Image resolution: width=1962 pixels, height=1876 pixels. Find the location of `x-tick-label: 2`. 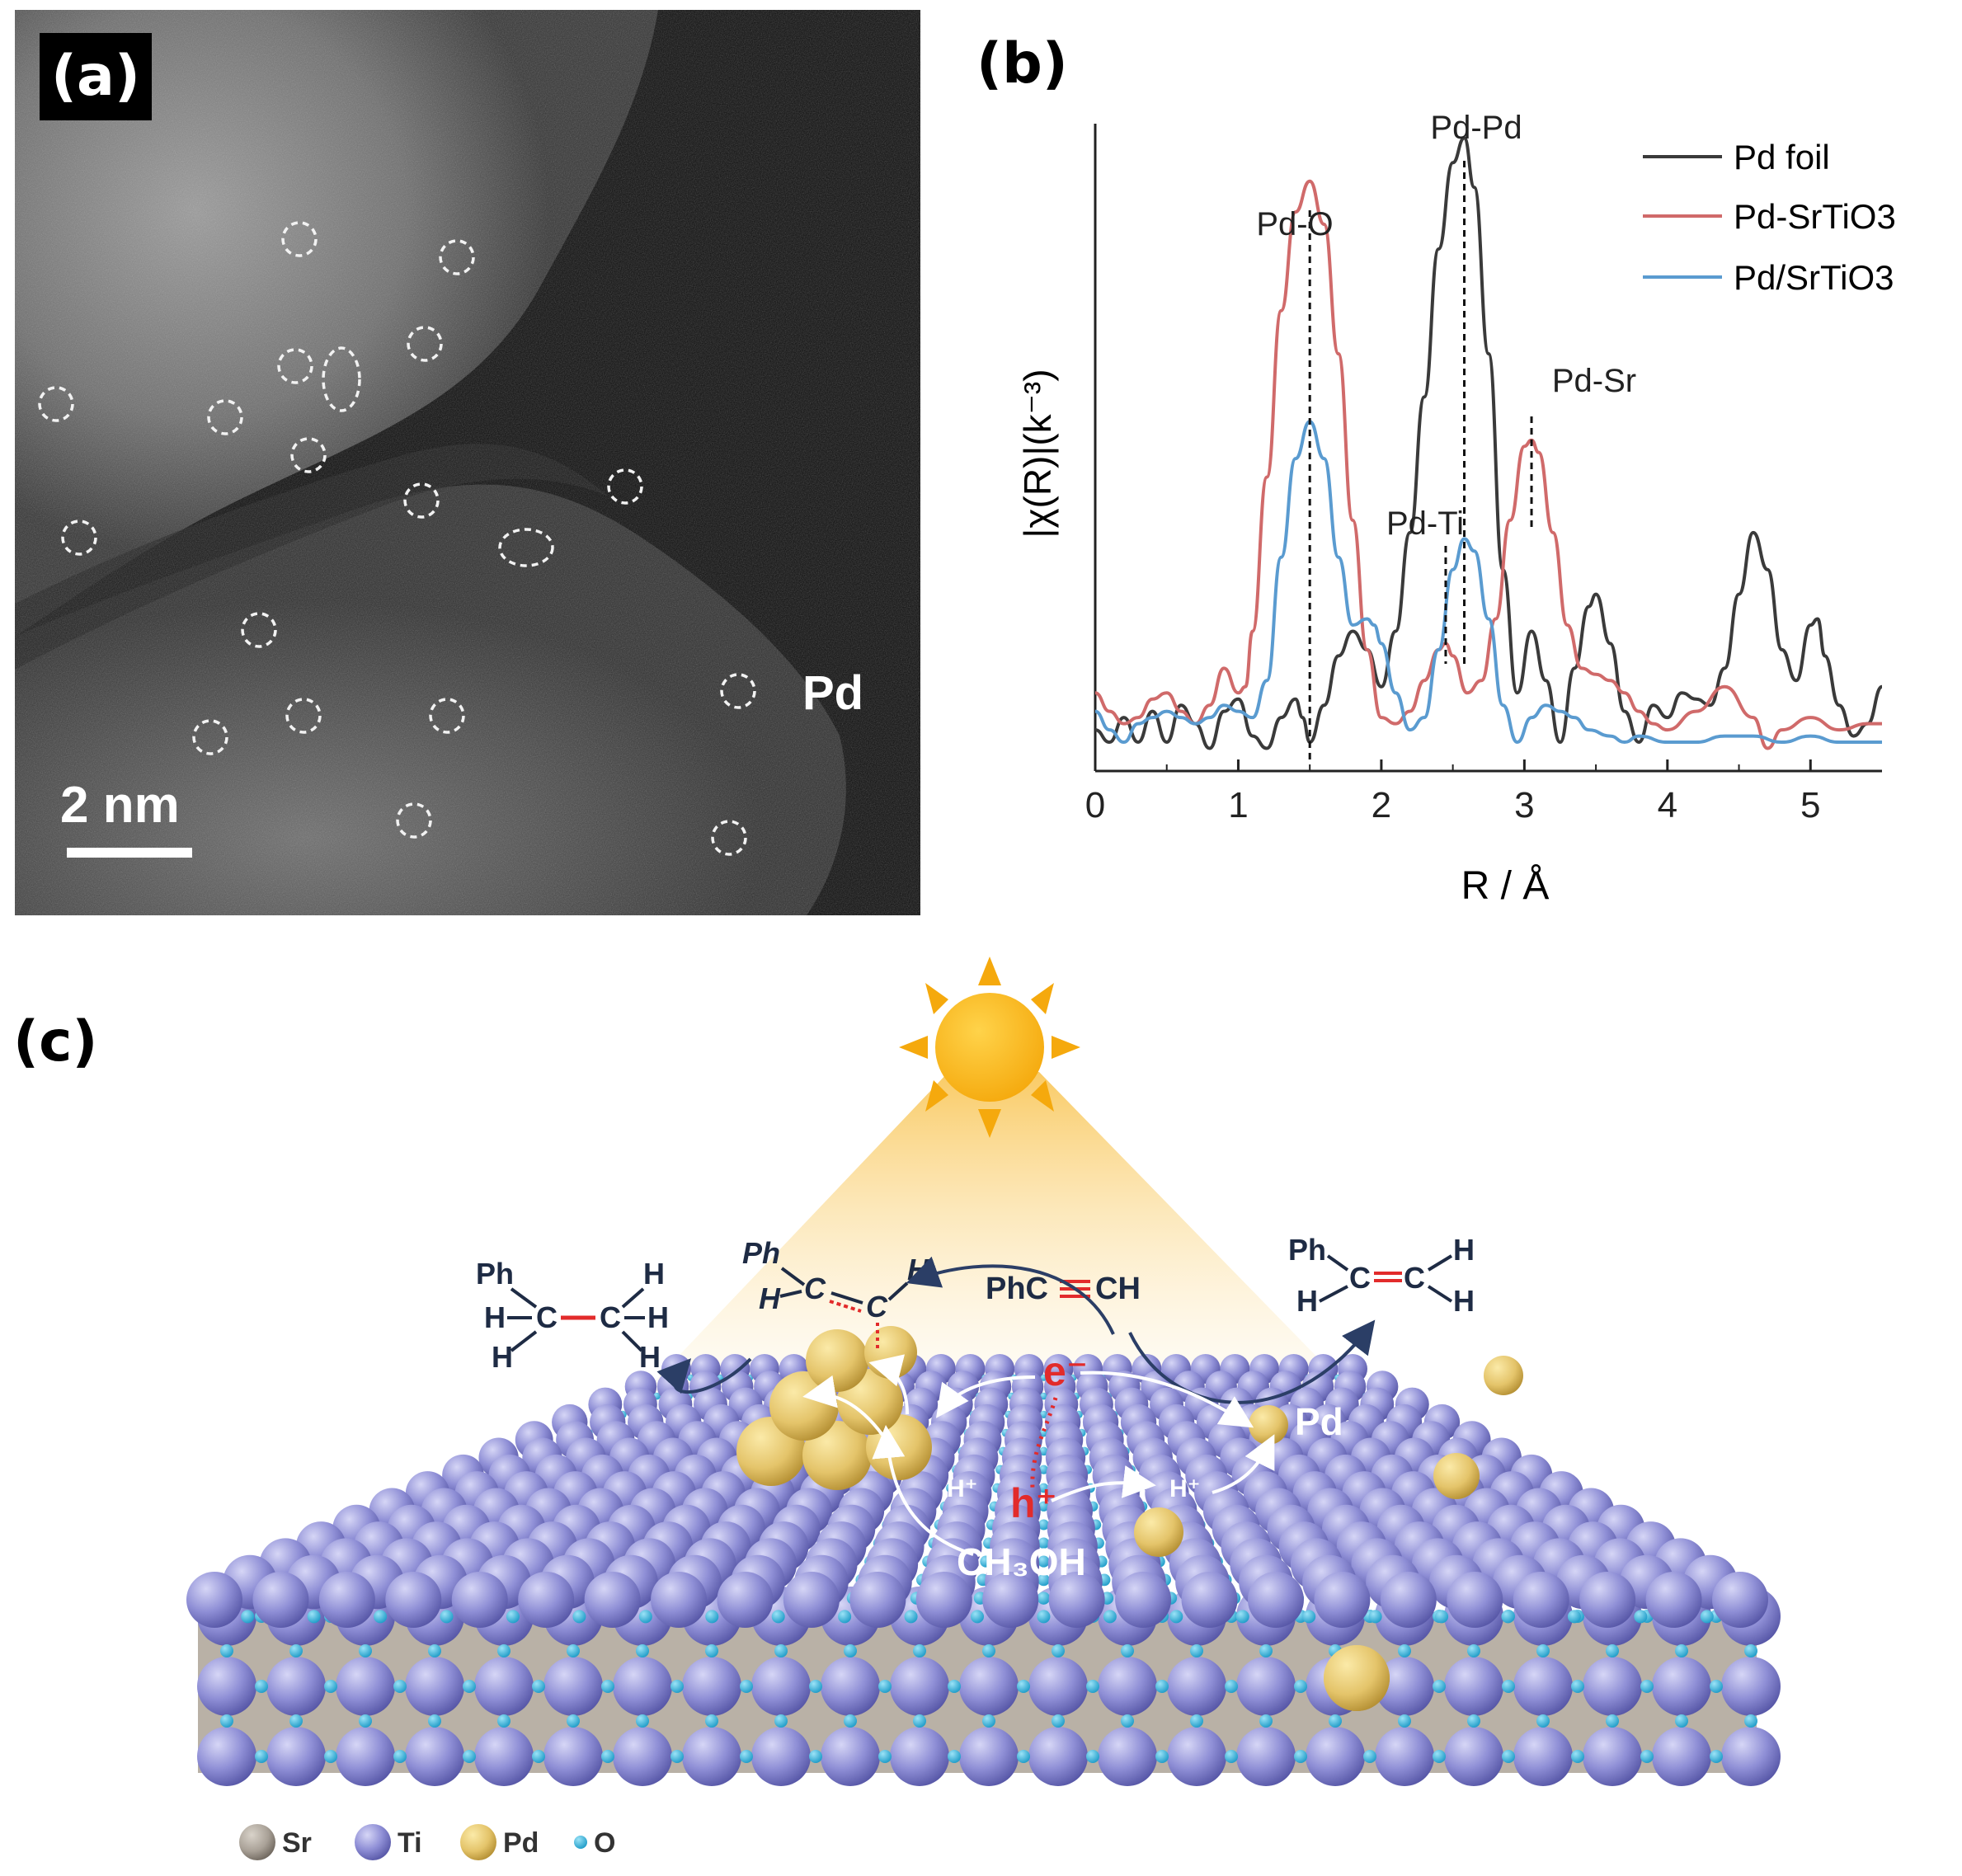

x-tick-label: 2 is located at coordinates (1382, 805).